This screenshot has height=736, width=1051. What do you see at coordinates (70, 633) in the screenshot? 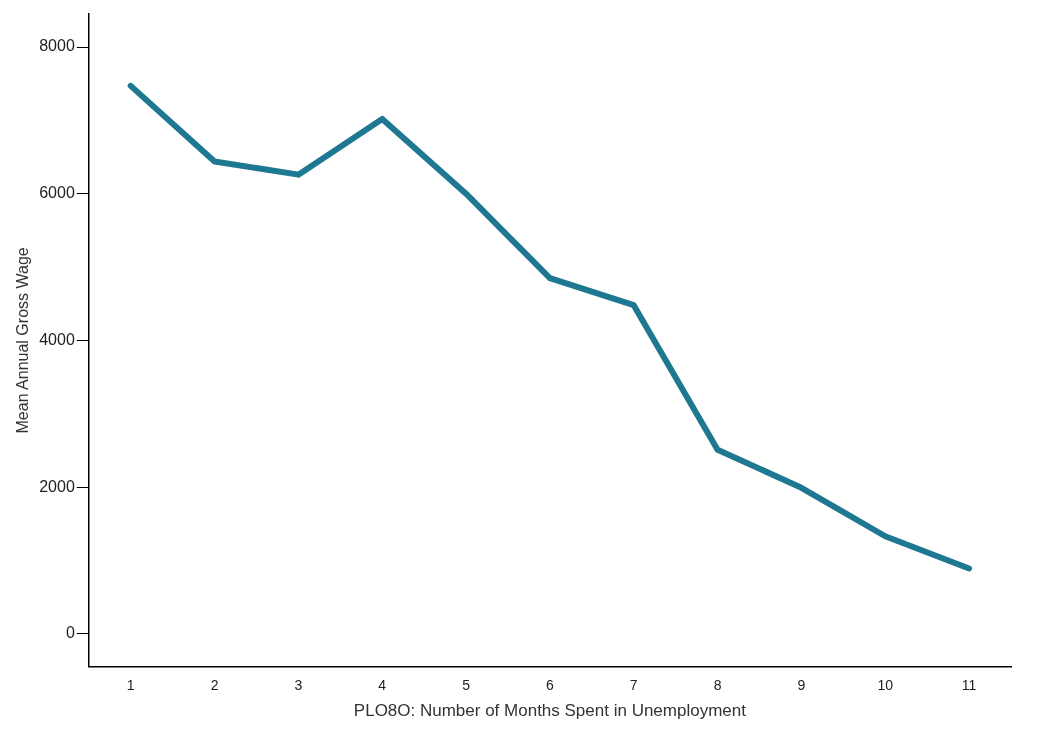
I see `y-tick-label: 0` at bounding box center [70, 633].